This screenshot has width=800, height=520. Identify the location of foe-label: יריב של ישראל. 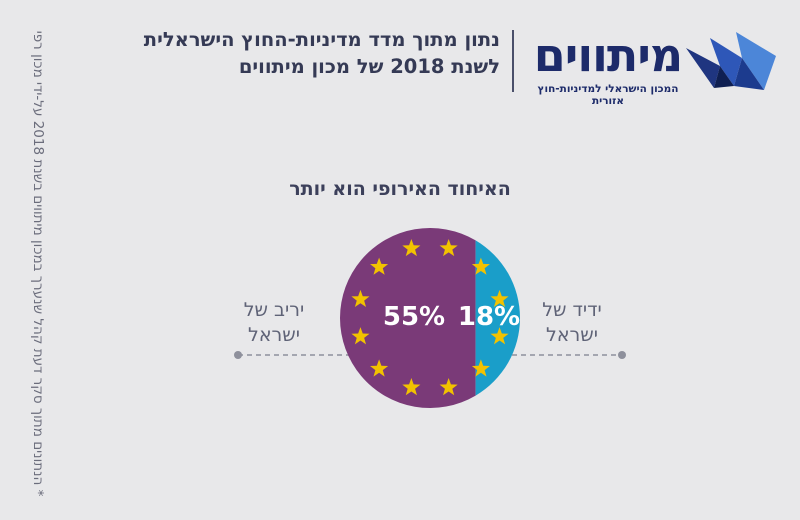
(274, 322).